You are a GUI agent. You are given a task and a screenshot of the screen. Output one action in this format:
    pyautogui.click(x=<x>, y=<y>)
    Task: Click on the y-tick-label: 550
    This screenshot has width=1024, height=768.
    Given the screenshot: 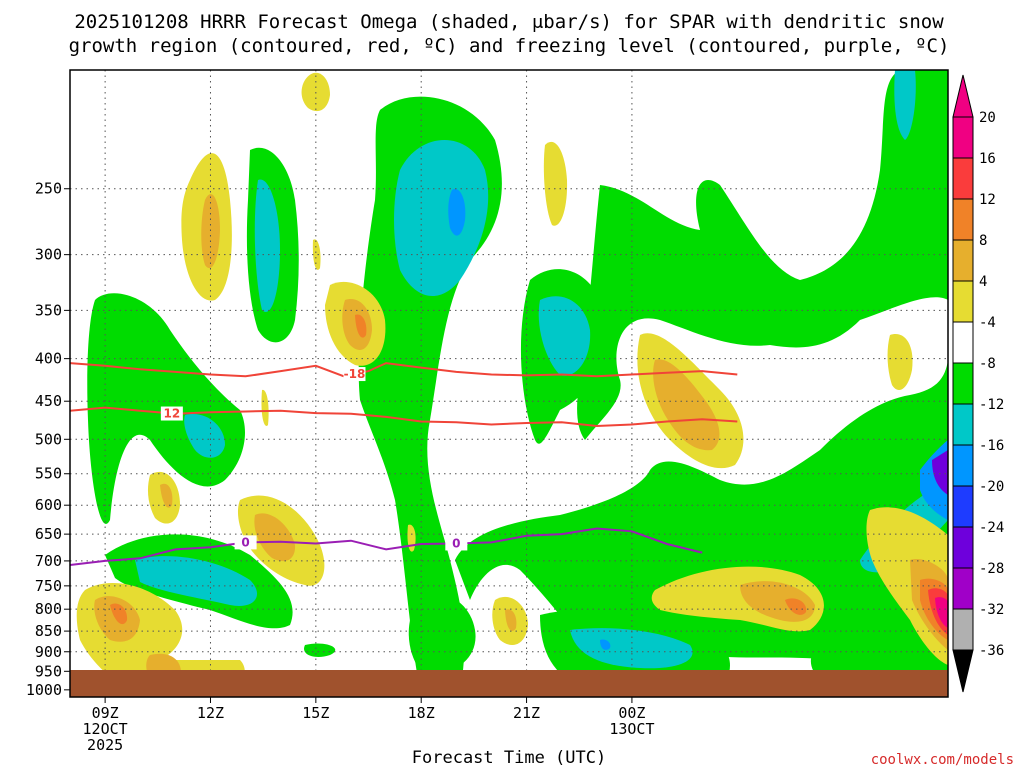 What is the action you would take?
    pyautogui.click(x=48, y=474)
    